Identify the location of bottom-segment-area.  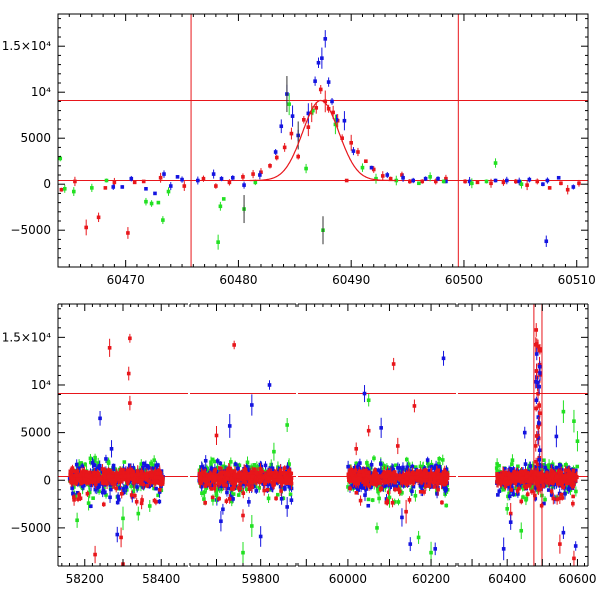
(123, 451).